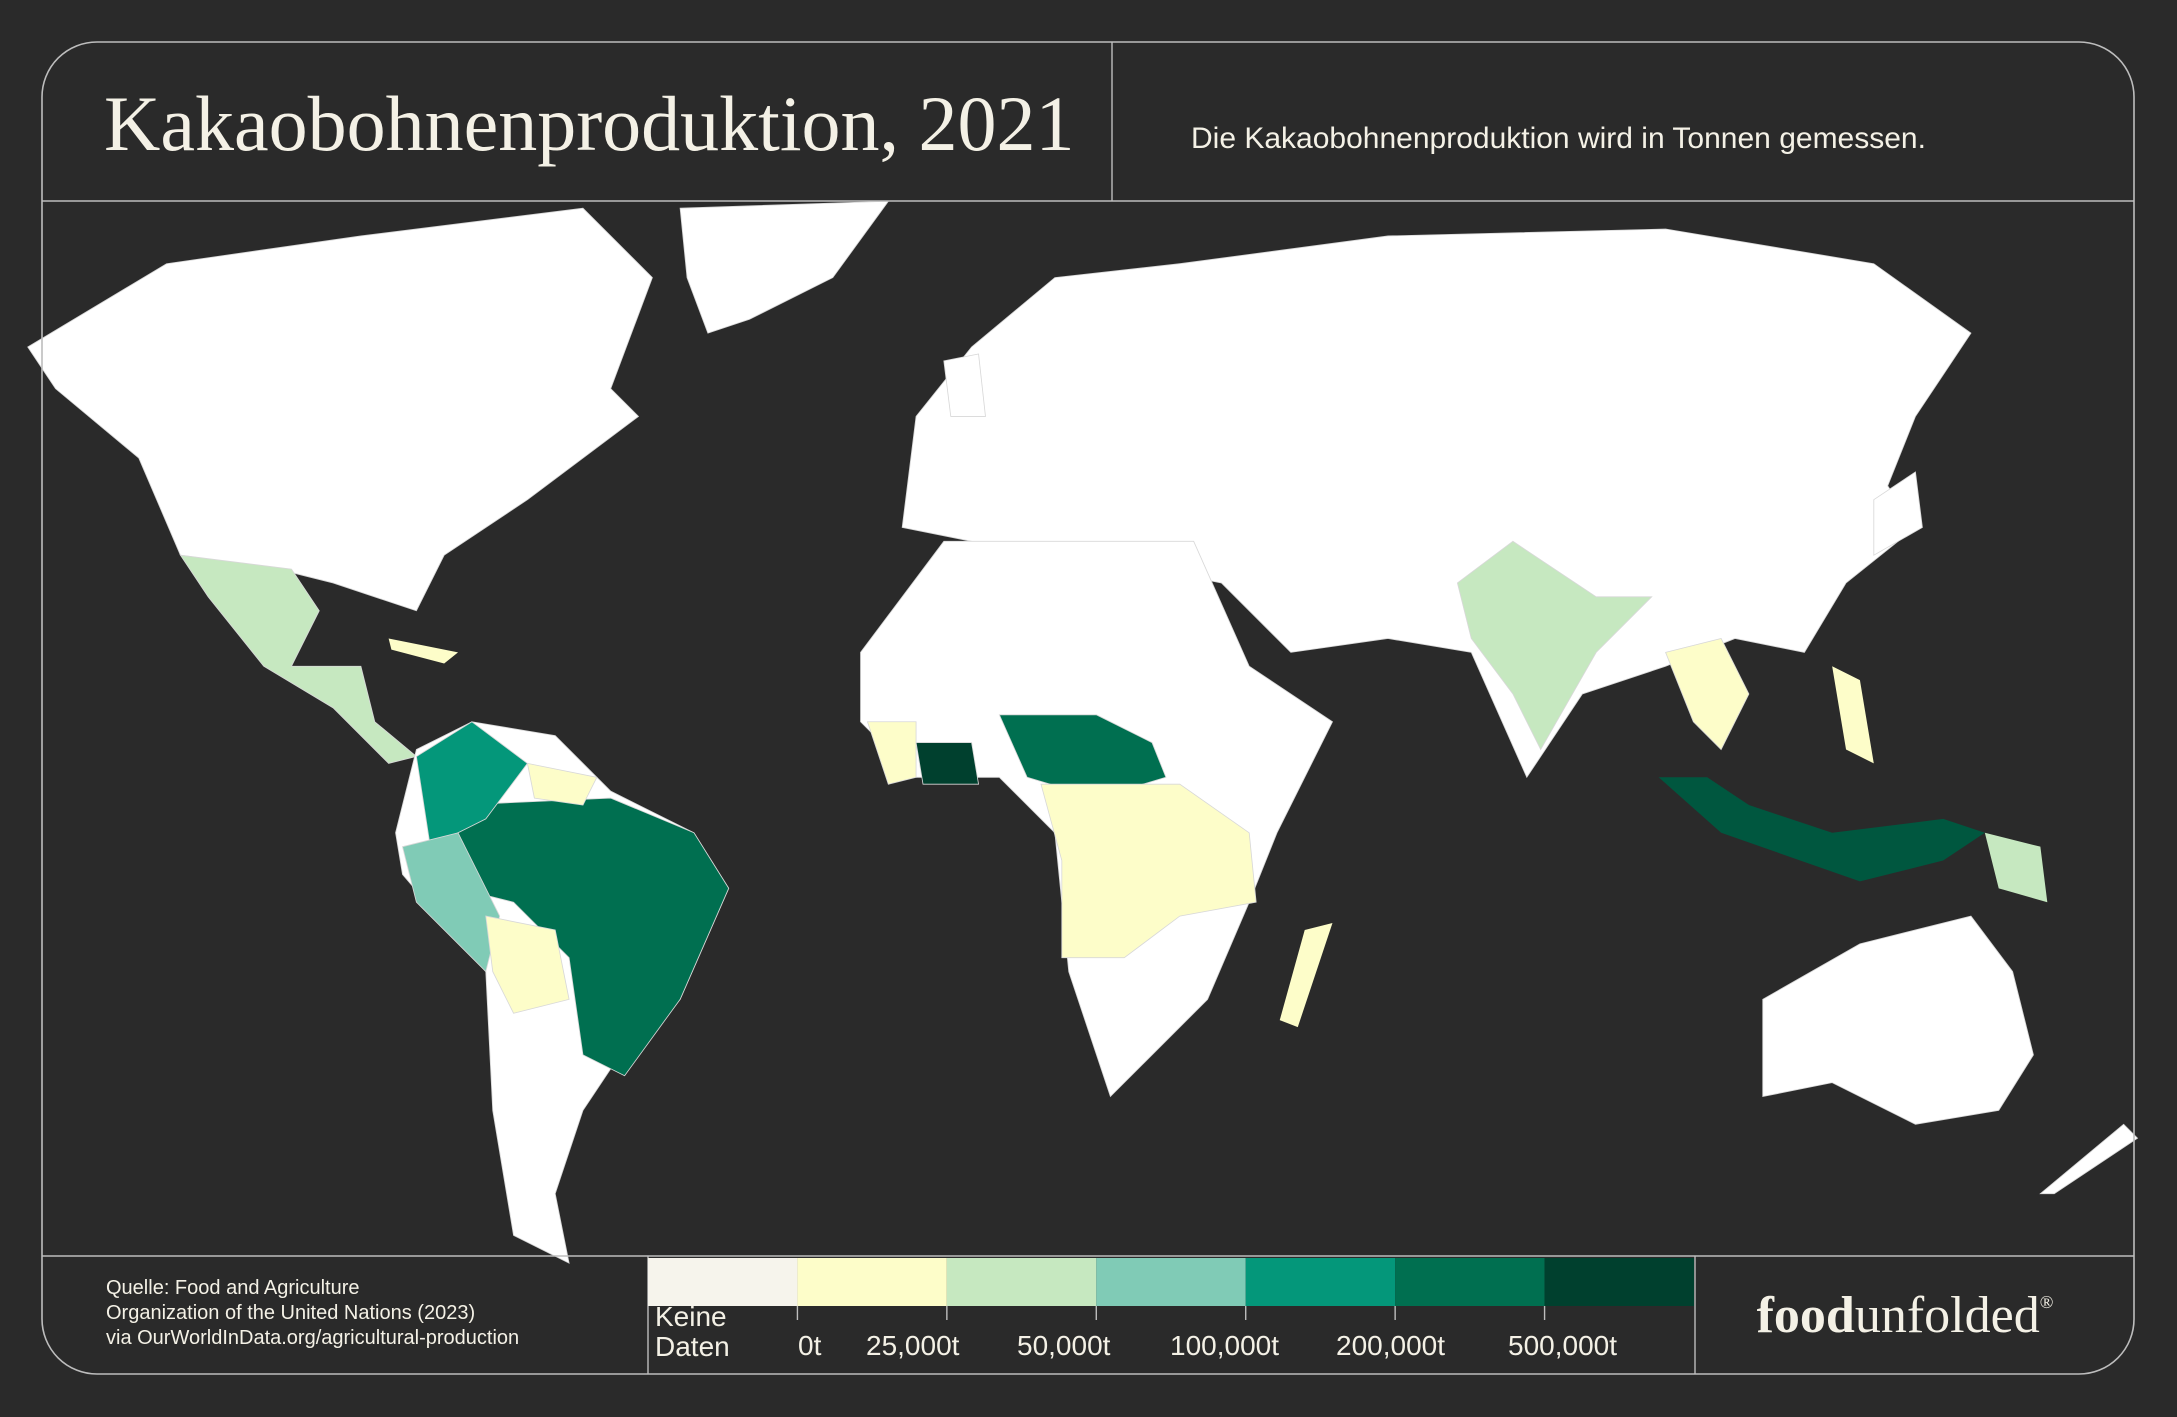 This screenshot has height=1417, width=2177. I want to click on brazil, so click(593, 937).